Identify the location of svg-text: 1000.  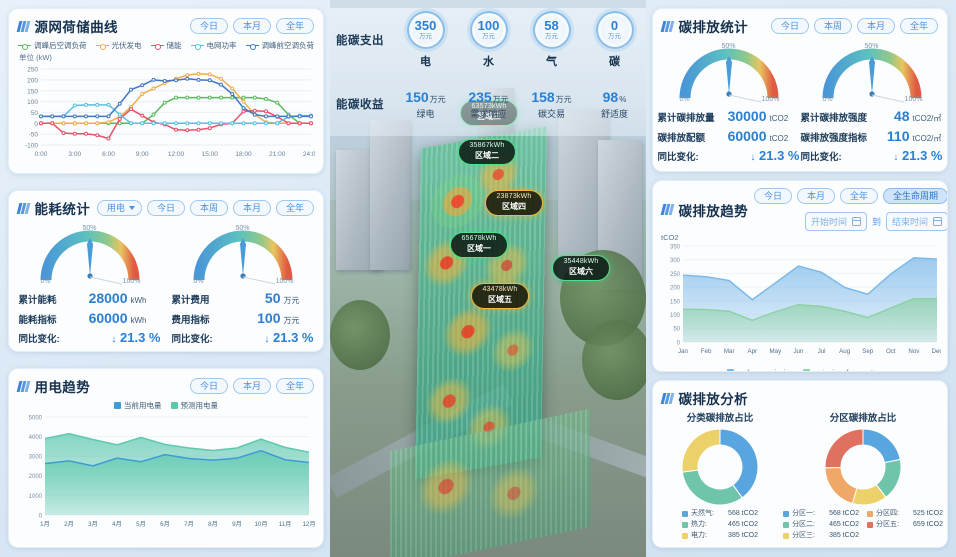
(36, 497).